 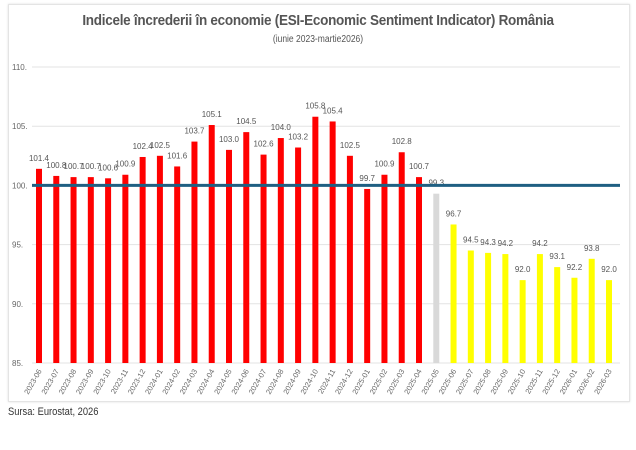 What do you see at coordinates (471, 240) in the screenshot?
I see `data-label: 94.5` at bounding box center [471, 240].